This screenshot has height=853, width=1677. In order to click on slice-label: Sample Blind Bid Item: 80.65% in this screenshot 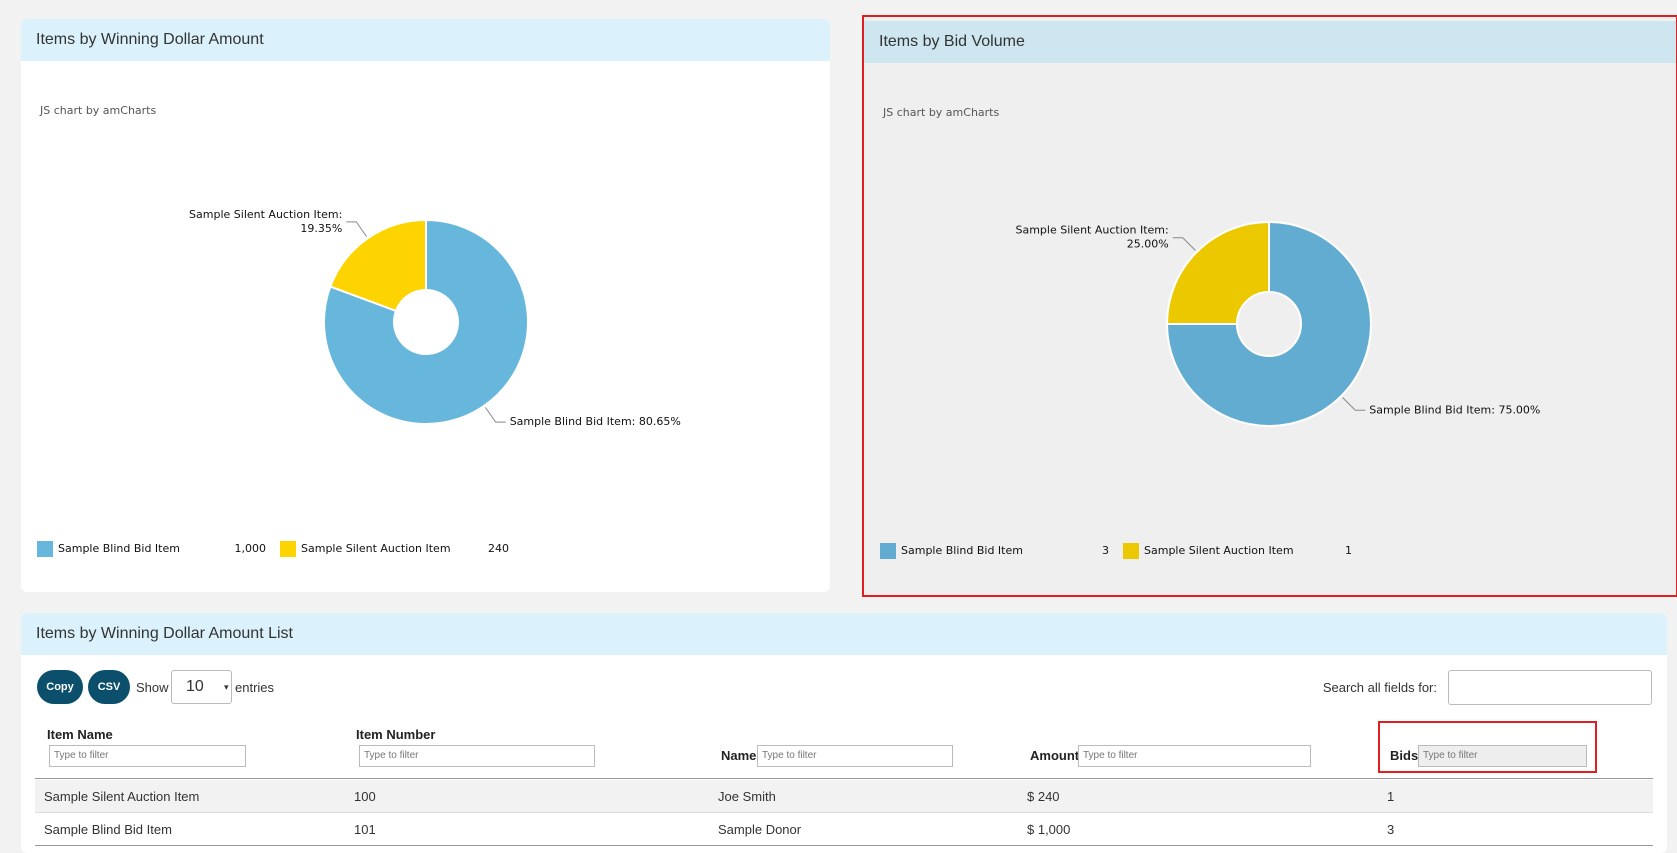, I will do `click(595, 421)`.